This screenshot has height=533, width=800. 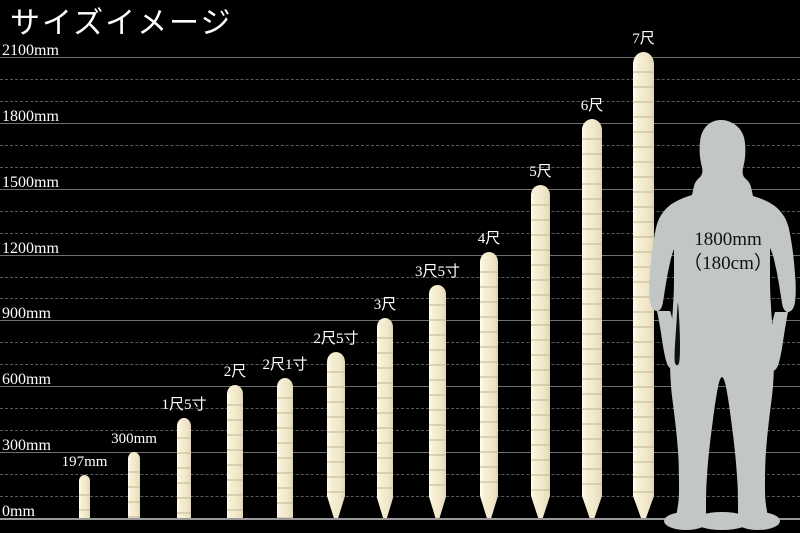 I want to click on y-tick-1200: 1200mm, so click(x=30, y=248).